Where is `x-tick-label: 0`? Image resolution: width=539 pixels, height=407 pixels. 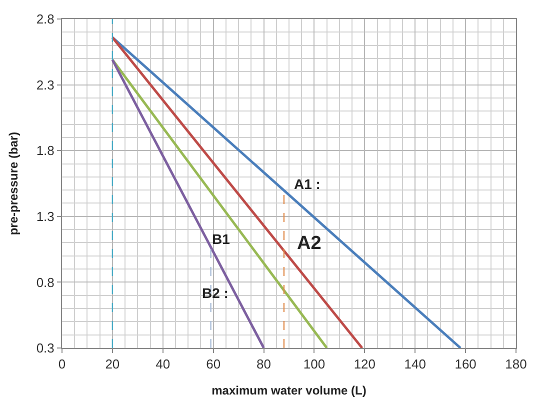
x-tick-label: 0 is located at coordinates (62, 364).